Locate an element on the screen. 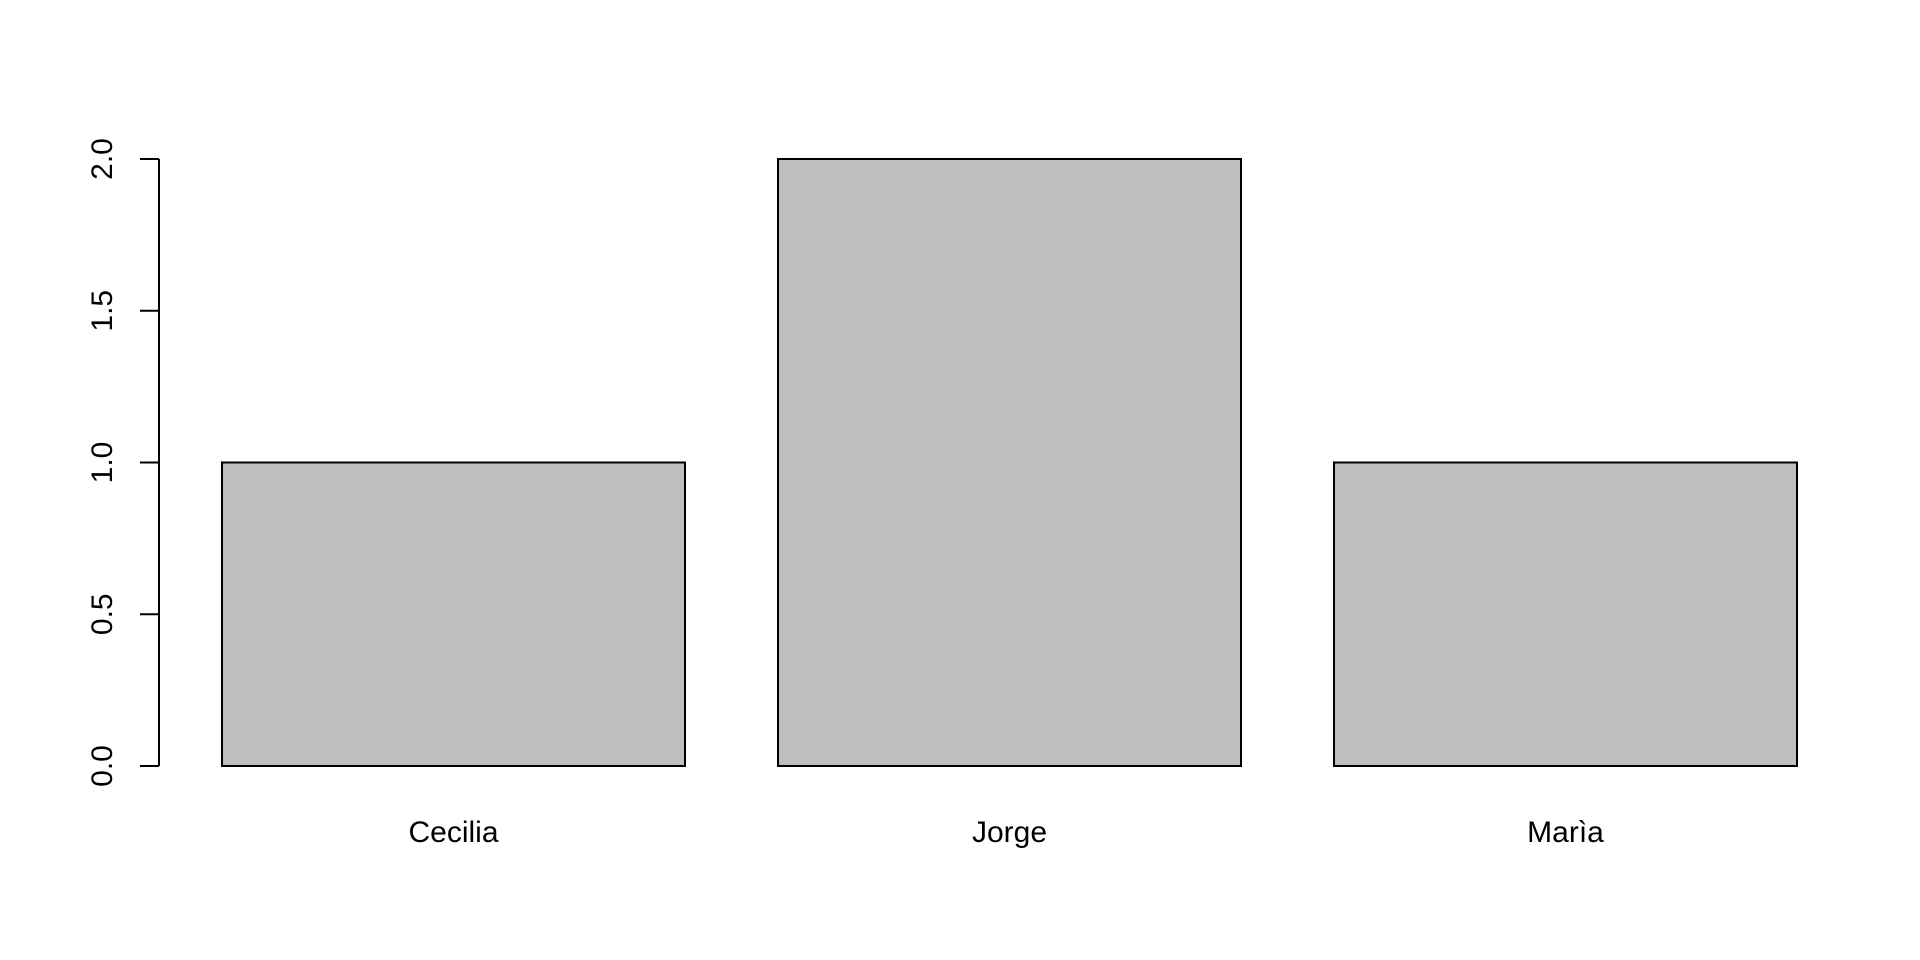  y-tick-label: 2.0 is located at coordinates (102, 159).